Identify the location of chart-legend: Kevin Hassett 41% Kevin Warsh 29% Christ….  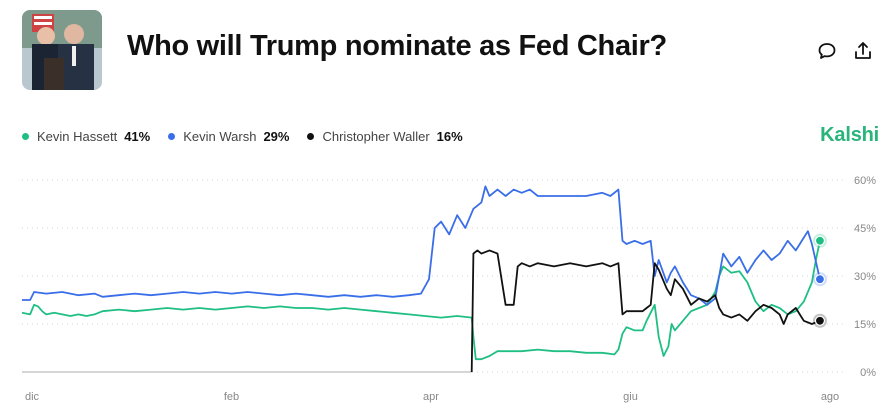
(251, 136).